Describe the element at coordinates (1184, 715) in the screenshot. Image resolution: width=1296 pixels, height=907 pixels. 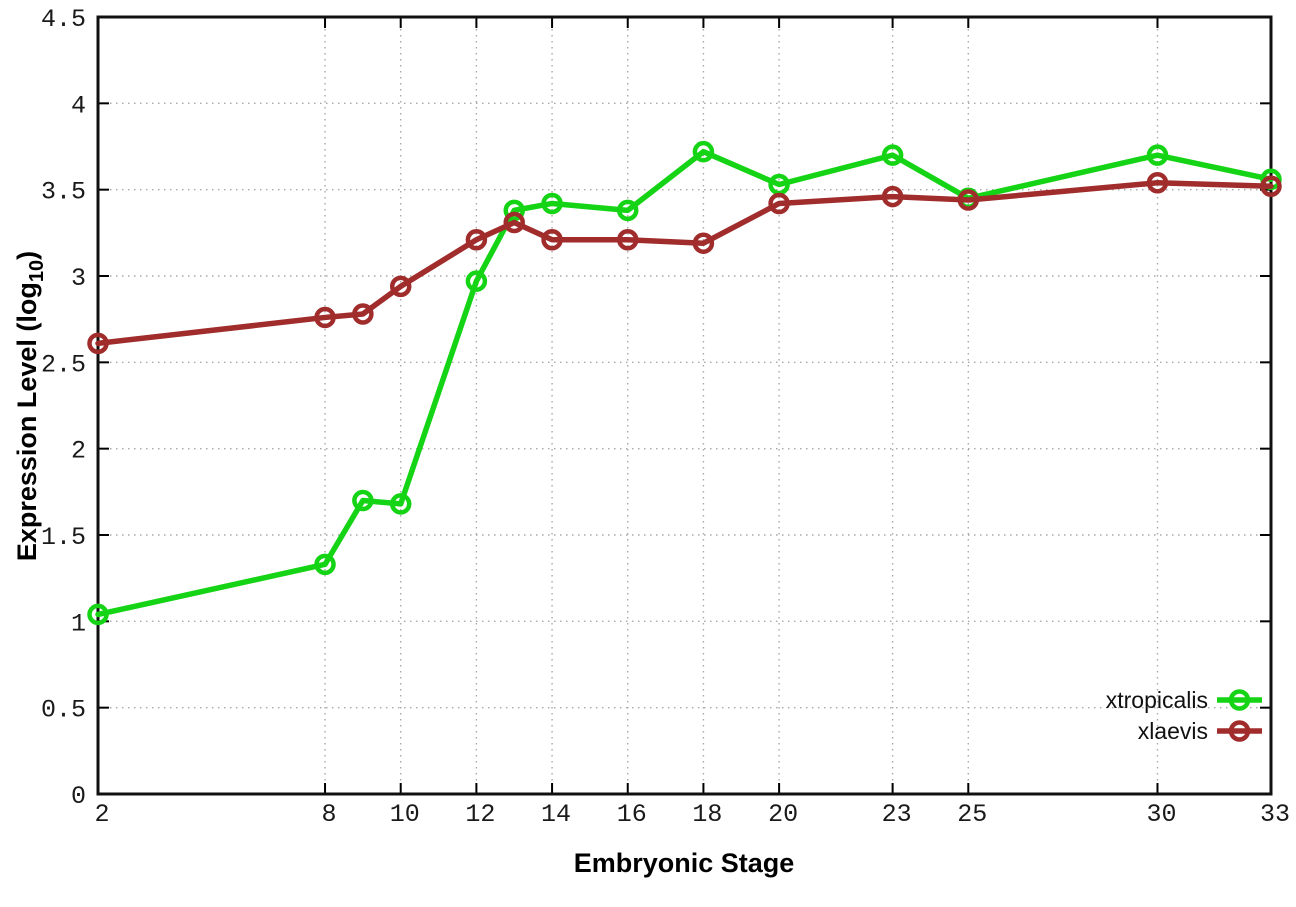
I see `legend: xtropicalis xlaevis` at that location.